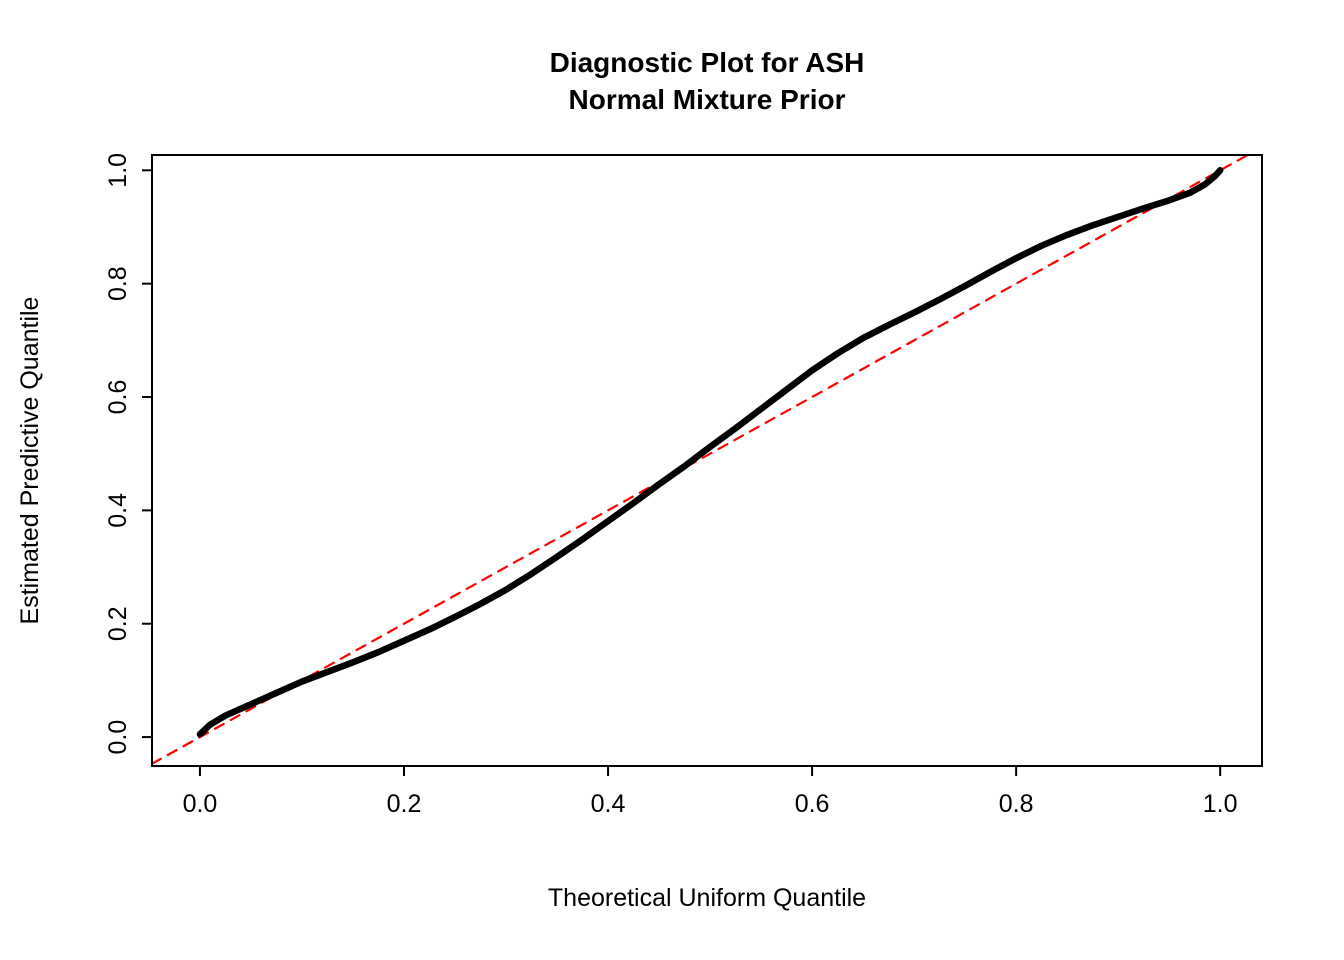 This screenshot has height=960, width=1344. Describe the element at coordinates (404, 804) in the screenshot. I see `x-tick-label: 0.2` at that location.